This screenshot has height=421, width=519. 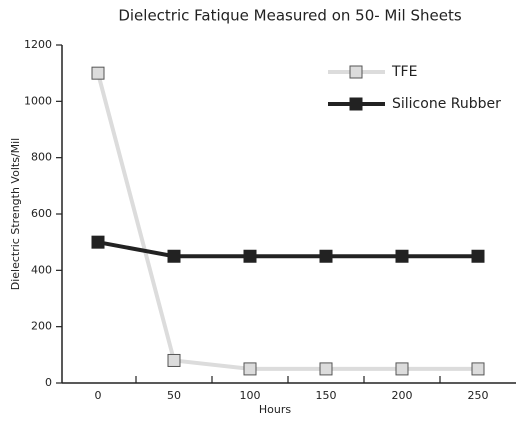 I want to click on y-axis-label: Dielectric Strength Volts/Mil, so click(x=15, y=214).